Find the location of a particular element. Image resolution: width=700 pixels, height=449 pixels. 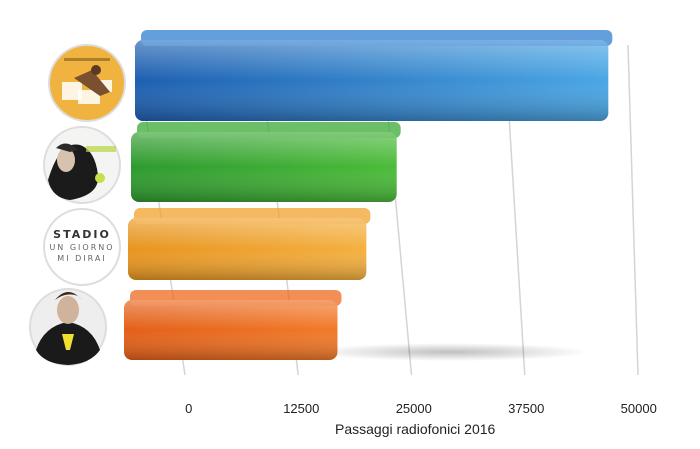

x-tick-label-3: 37500 is located at coordinates (526, 408).